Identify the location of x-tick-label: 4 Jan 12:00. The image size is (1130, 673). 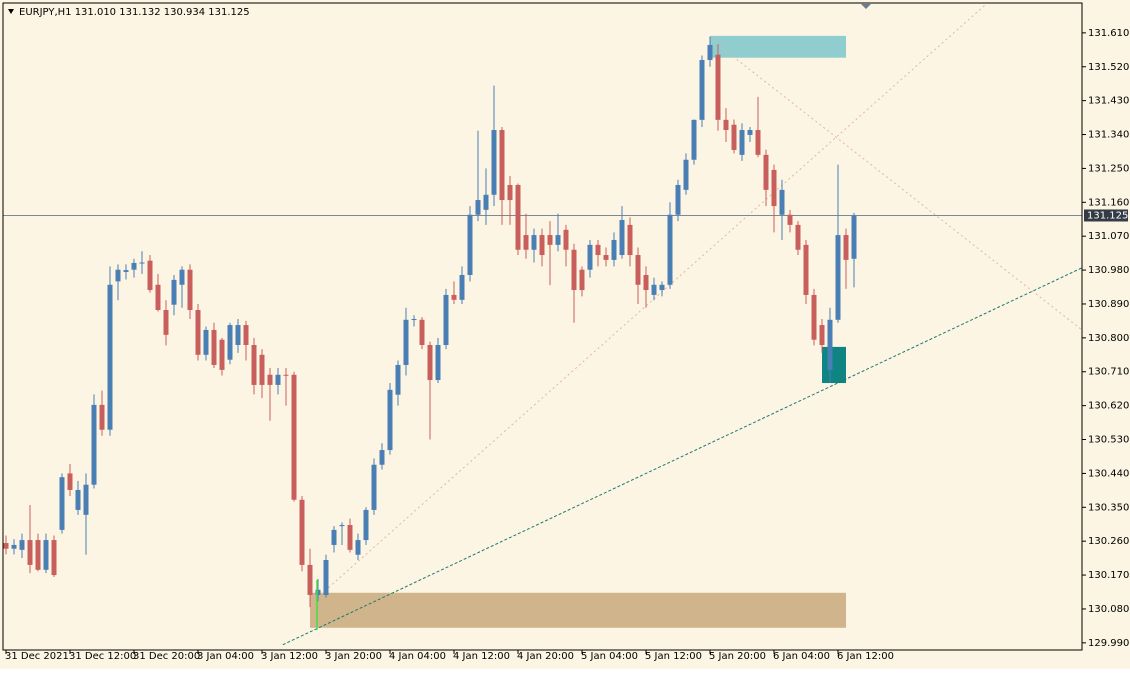
(481, 656).